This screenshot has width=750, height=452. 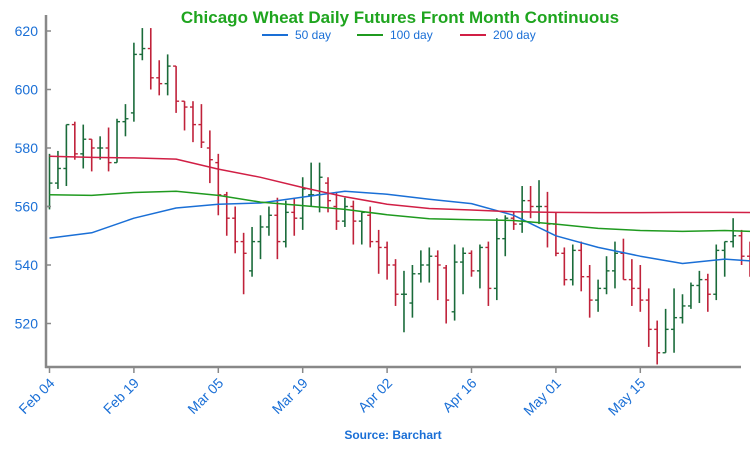 I want to click on ma-line-ma100, so click(x=399, y=211).